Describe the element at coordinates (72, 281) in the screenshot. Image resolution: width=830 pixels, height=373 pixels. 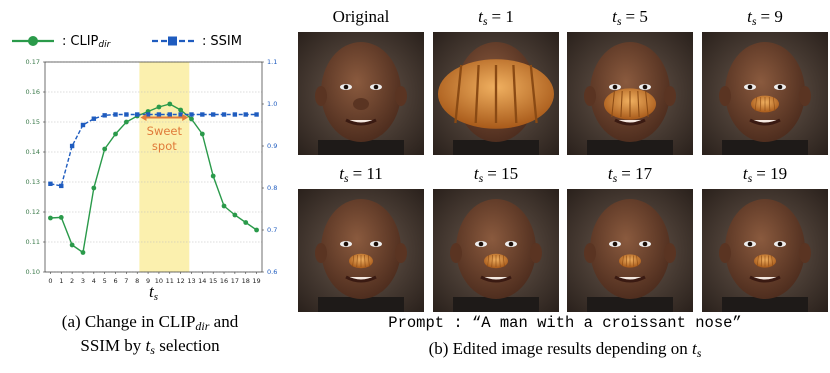
I see `x-tick-label: 2` at that location.